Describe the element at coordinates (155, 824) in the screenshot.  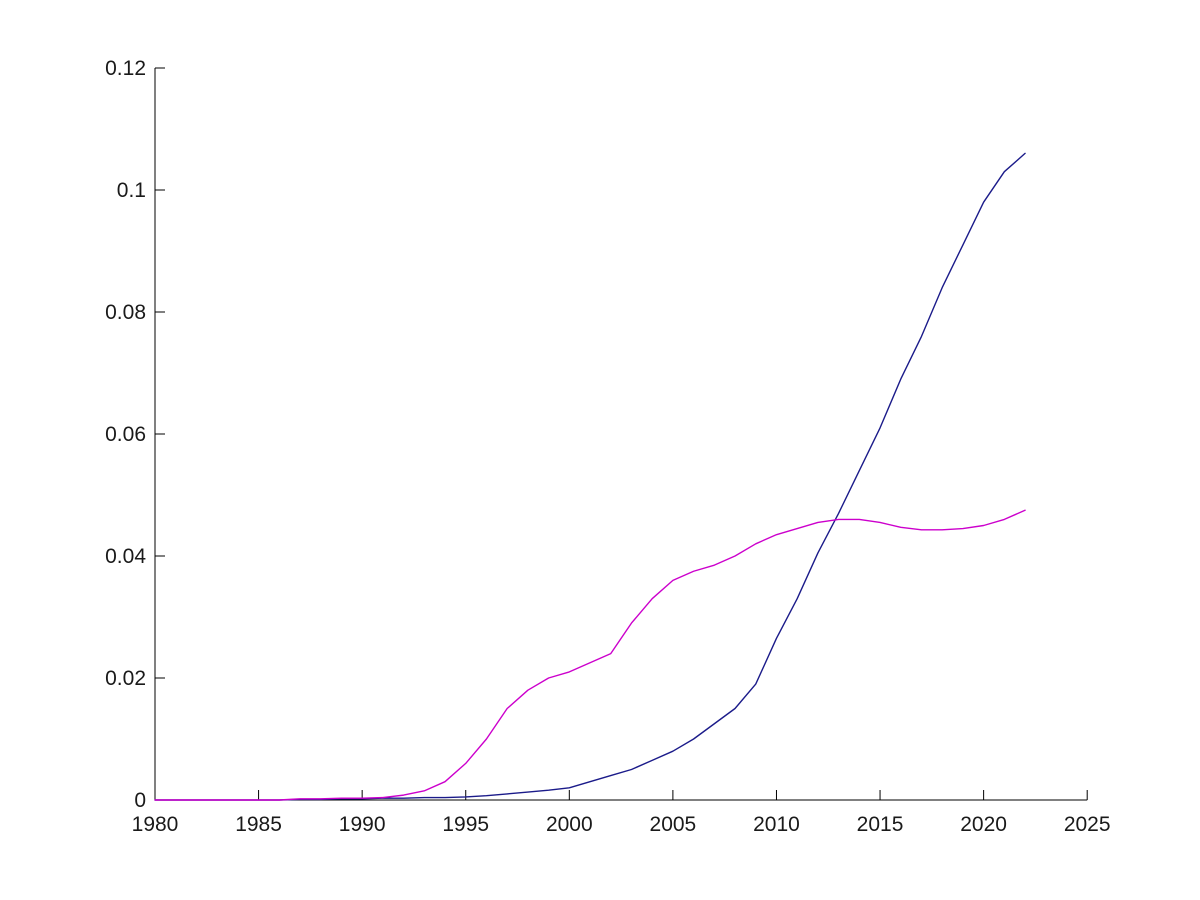
I see `x-tick-label: 1980` at that location.